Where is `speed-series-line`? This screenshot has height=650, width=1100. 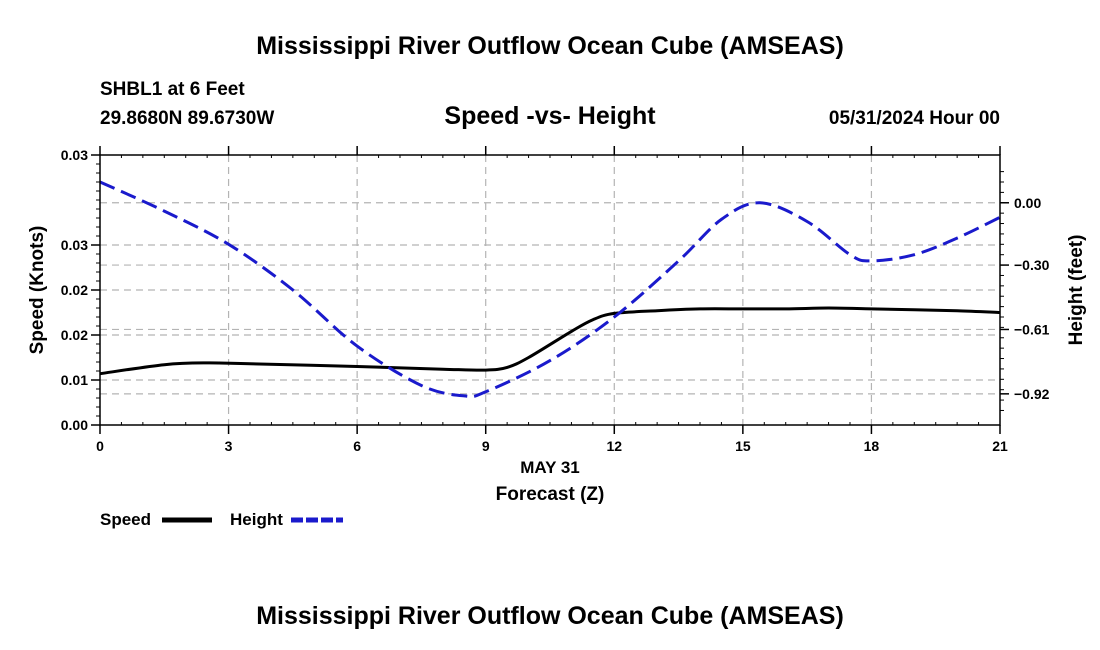
speed-series-line is located at coordinates (550, 341).